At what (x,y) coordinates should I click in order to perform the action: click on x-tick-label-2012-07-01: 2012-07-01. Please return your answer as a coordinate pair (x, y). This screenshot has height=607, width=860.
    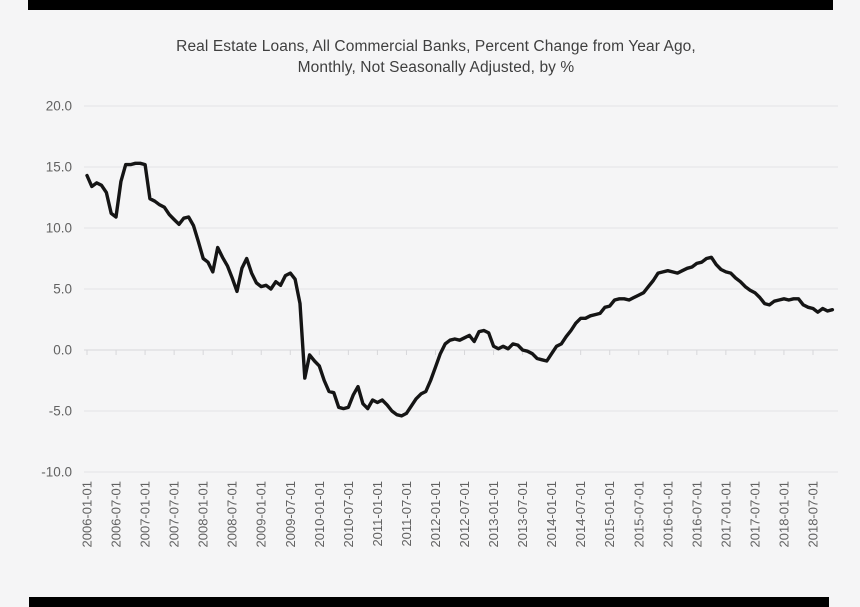
    Looking at the image, I should click on (464, 514).